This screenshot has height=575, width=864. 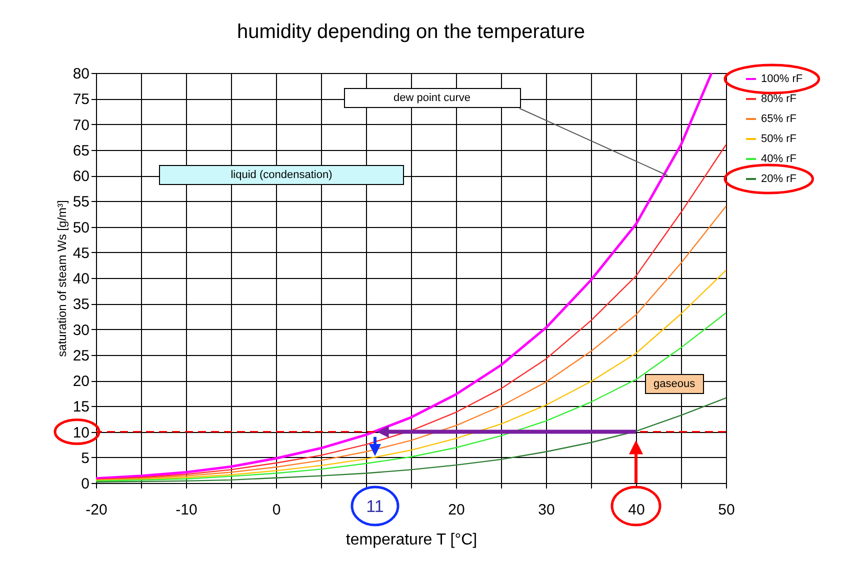 I want to click on y-tick-label: 55, so click(x=81, y=202).